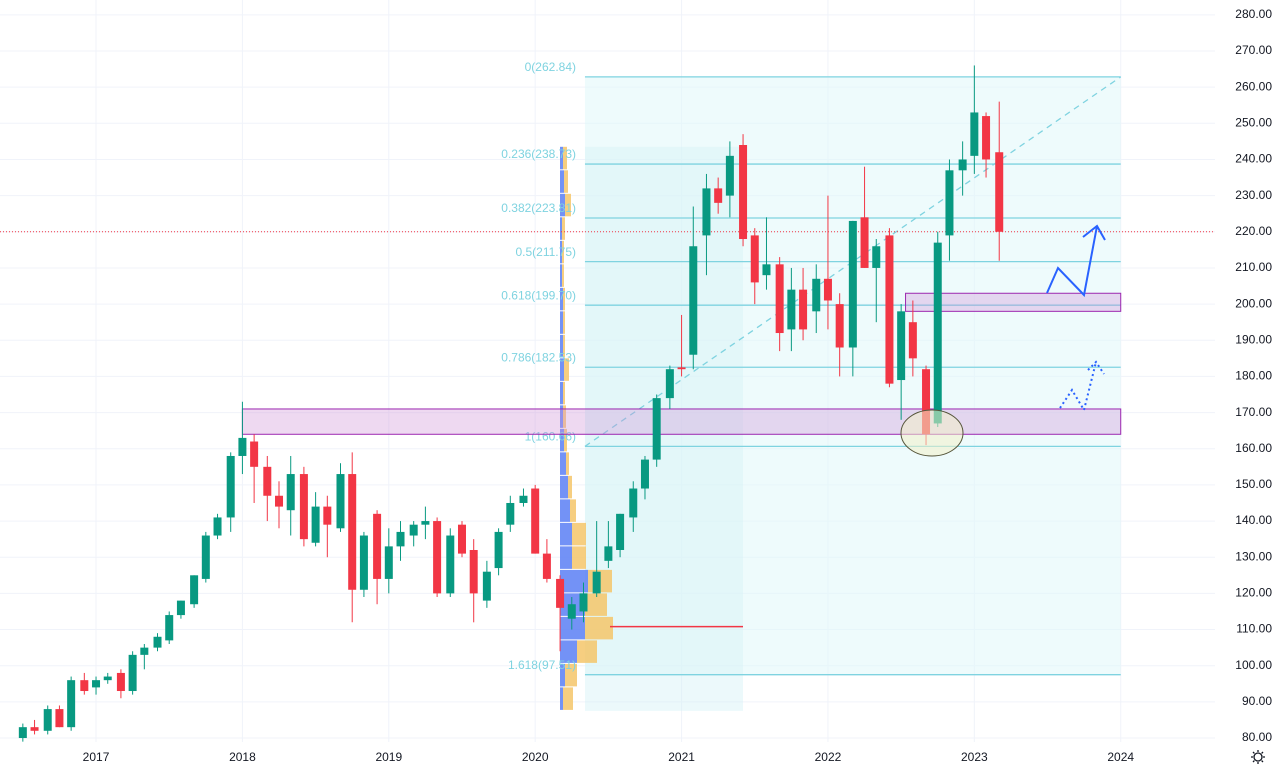 The image size is (1280, 771). Describe the element at coordinates (1258, 757) in the screenshot. I see `settings-icon` at that location.